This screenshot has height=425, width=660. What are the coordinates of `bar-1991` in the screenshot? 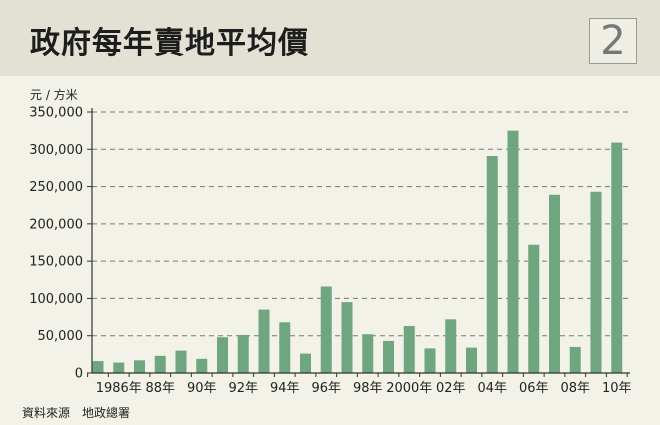 It's located at (222, 355).